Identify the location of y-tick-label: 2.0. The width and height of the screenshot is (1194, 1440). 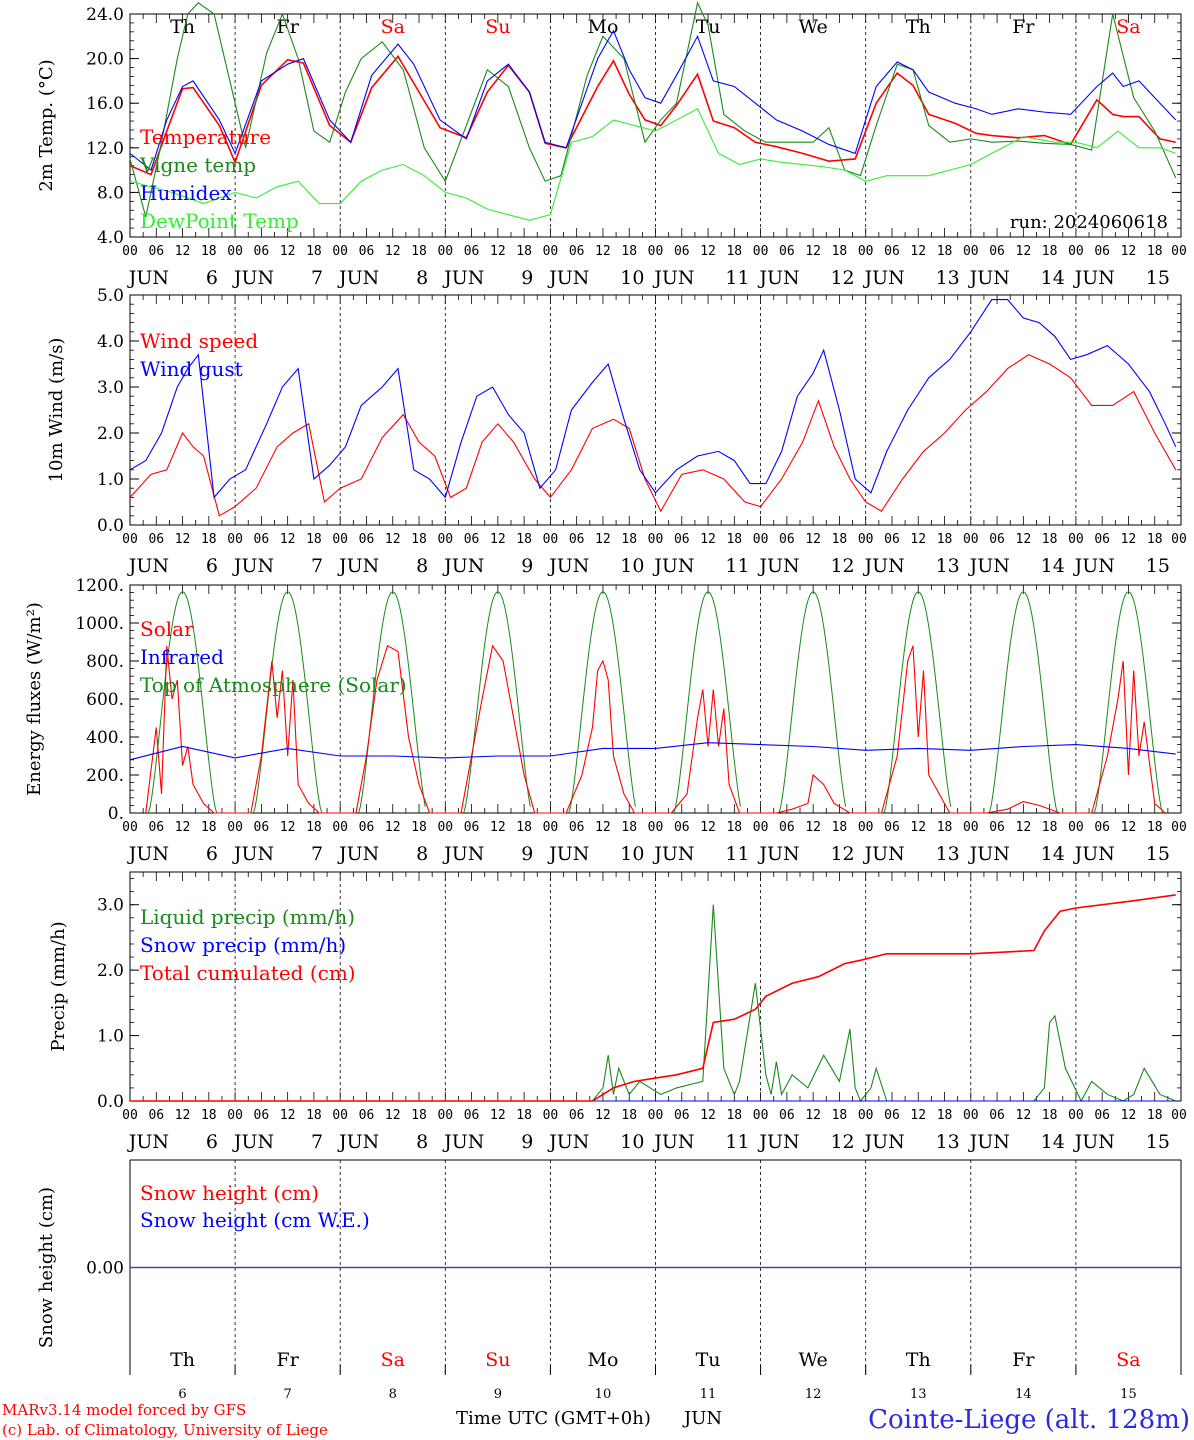
(110, 434).